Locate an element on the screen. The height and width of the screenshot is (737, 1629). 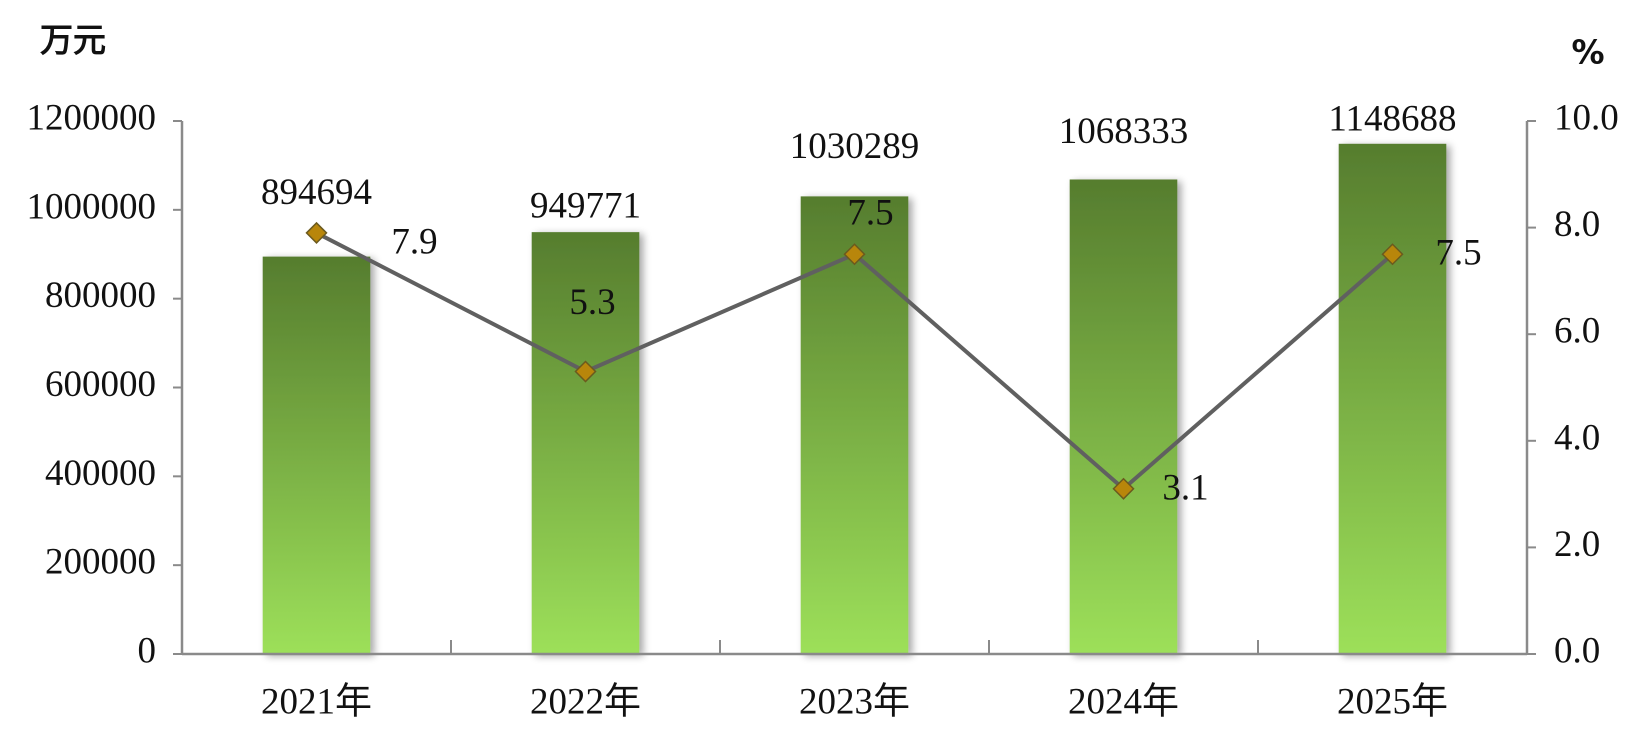
x-tick-label: 2024年 is located at coordinates (1123, 701).